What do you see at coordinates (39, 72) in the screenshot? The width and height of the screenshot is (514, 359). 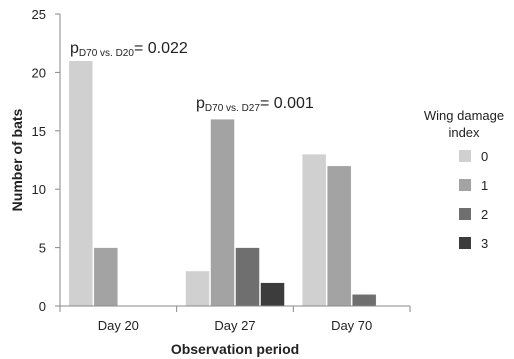 I see `y-tick-label: 20` at bounding box center [39, 72].